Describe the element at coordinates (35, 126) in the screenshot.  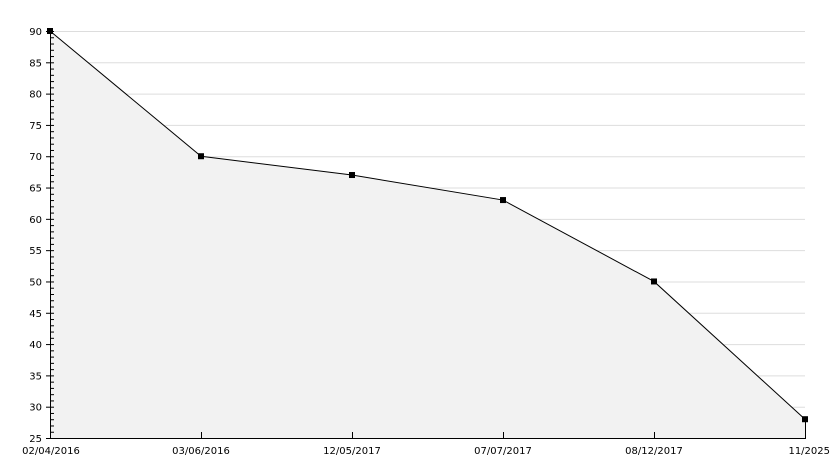
I see `y-tick-label: 75` at that location.